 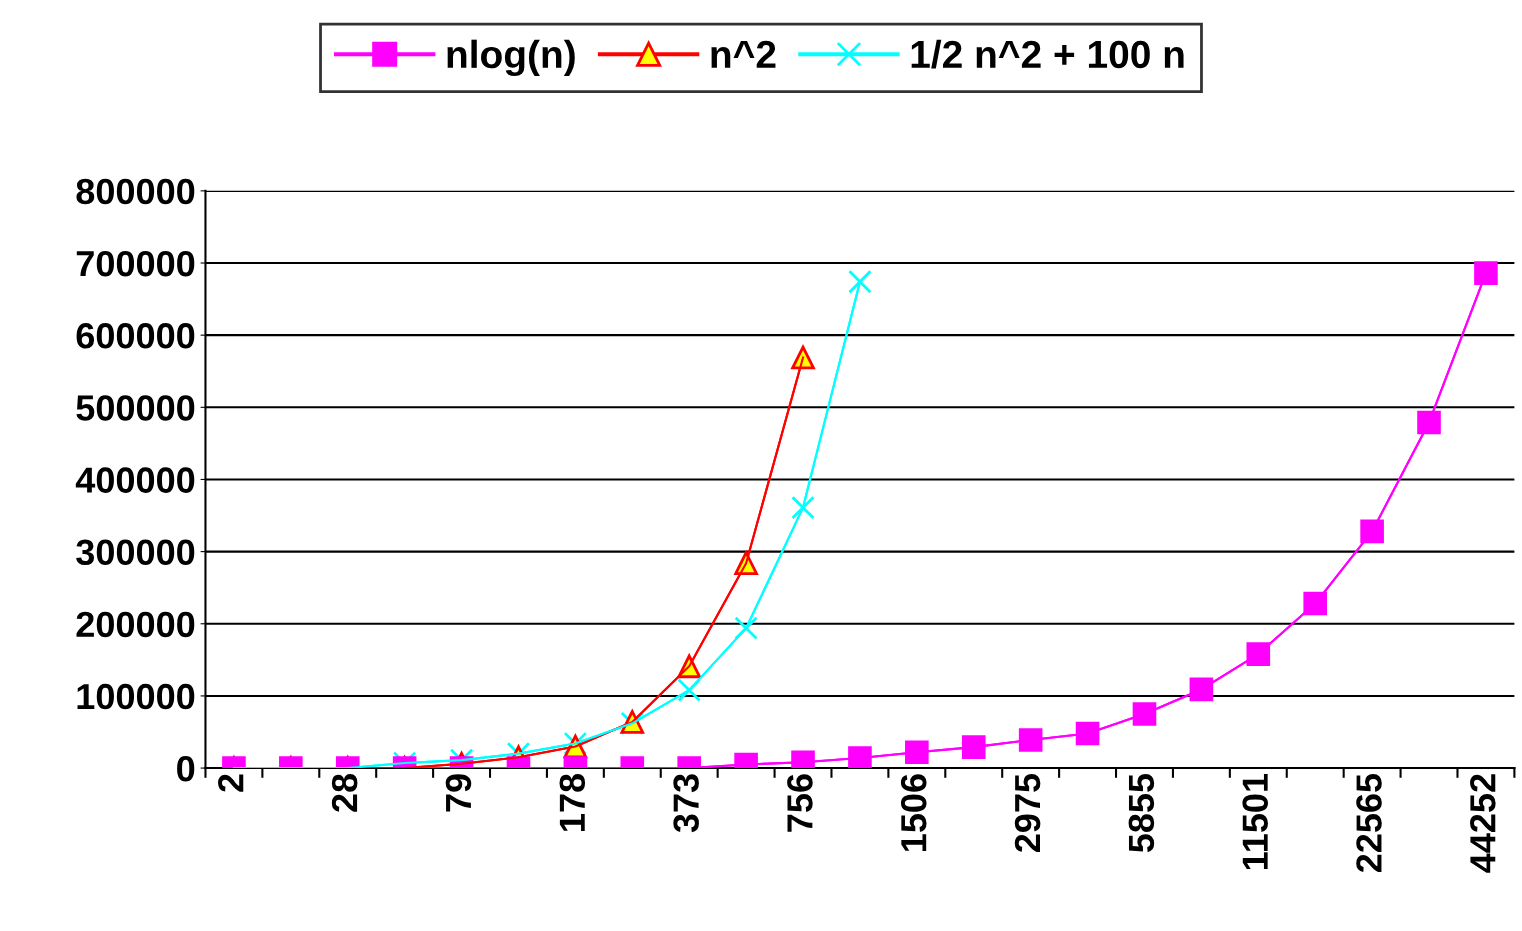 I want to click on y-tick-label: 0, so click(x=186, y=768).